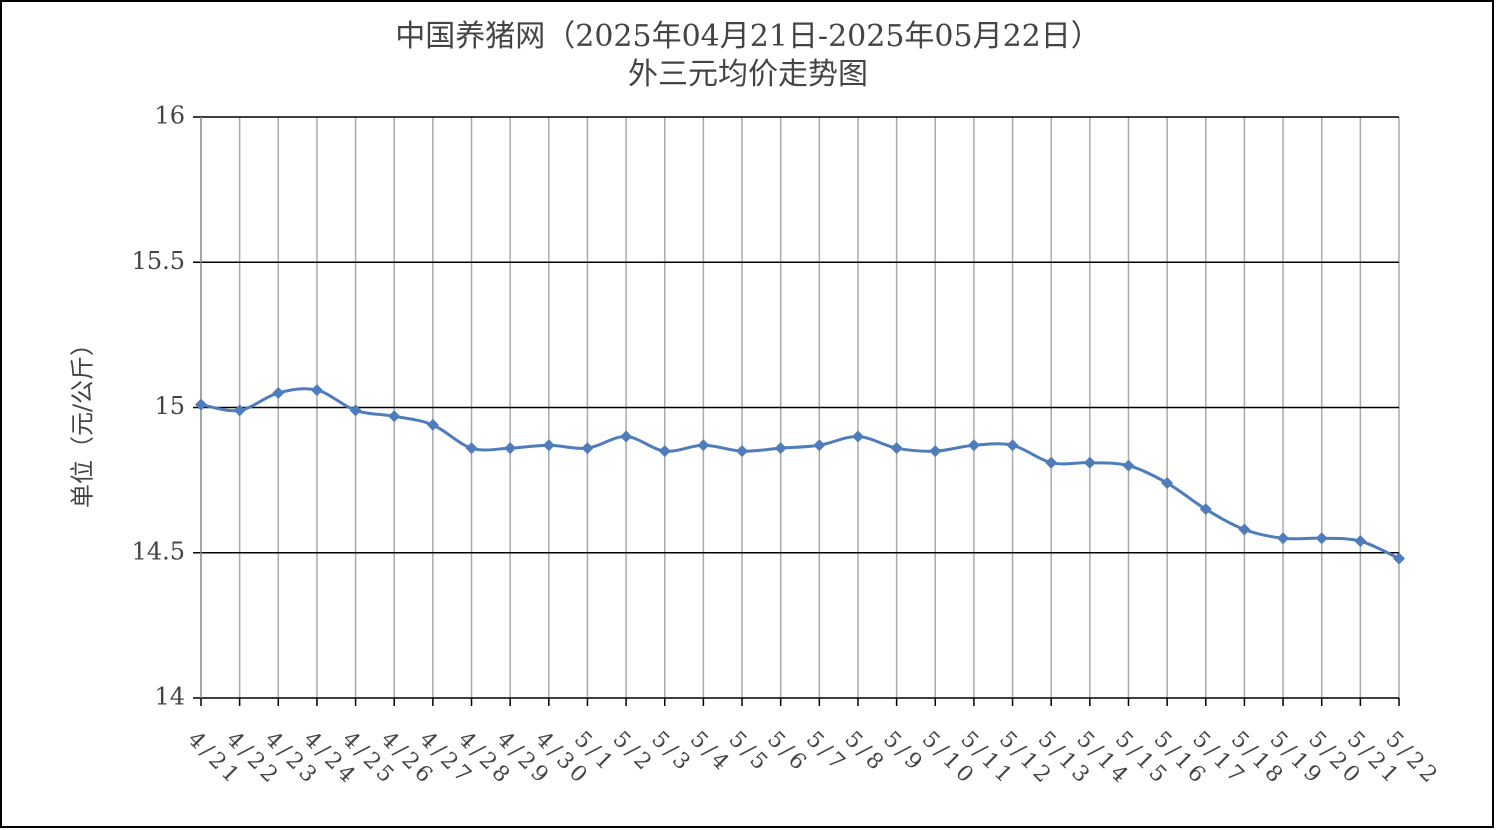  Describe the element at coordinates (748, 36) in the screenshot. I see `chart-title: 中国养猪网（2025年04月21日-2025年05月22日）` at that location.